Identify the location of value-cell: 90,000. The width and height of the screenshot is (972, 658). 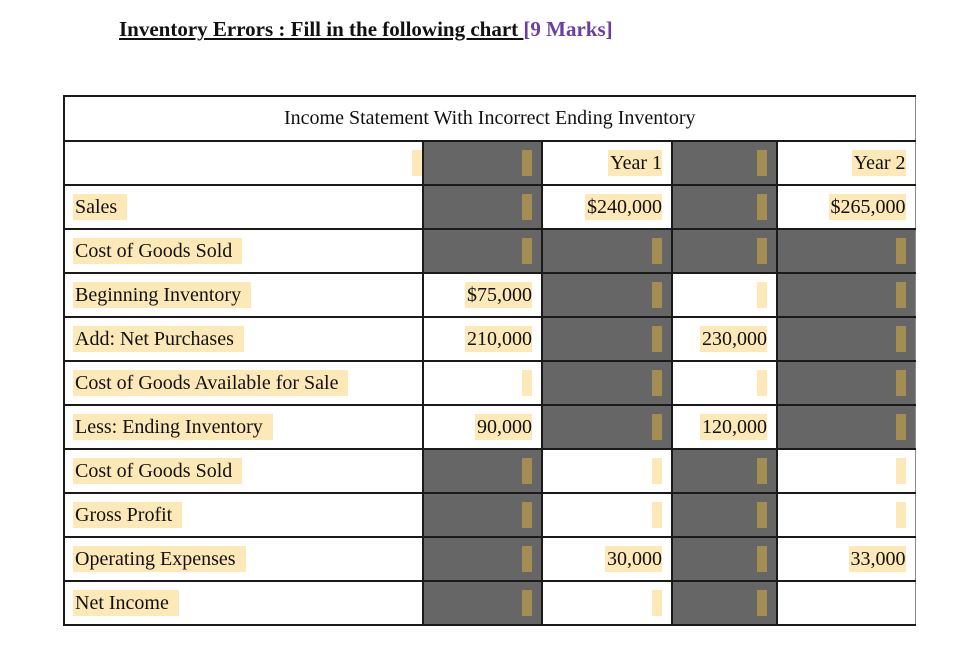
(482, 427).